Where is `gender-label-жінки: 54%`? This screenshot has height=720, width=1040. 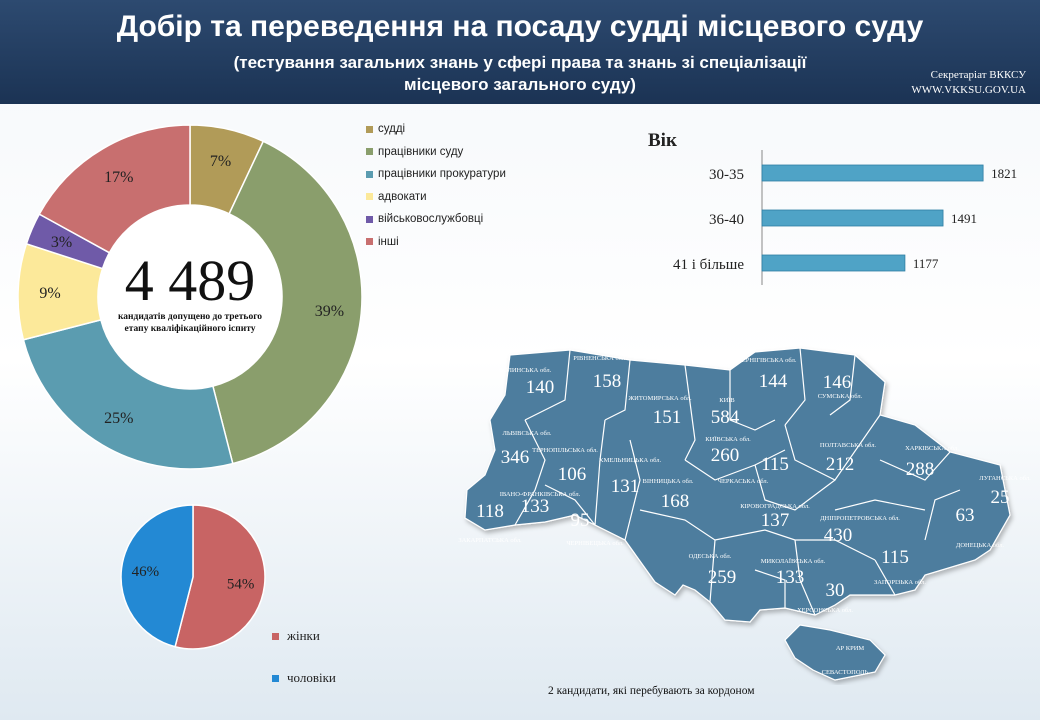
gender-label-жінки: 54% is located at coordinates (241, 584).